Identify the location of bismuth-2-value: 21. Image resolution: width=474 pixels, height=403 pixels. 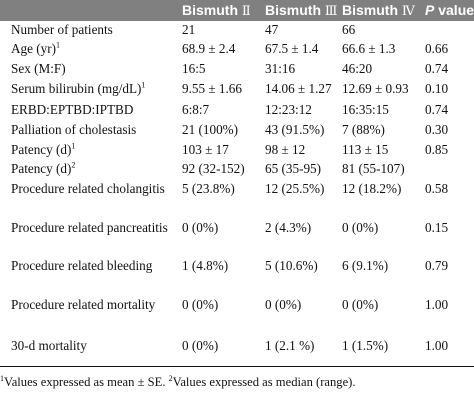
(189, 29).